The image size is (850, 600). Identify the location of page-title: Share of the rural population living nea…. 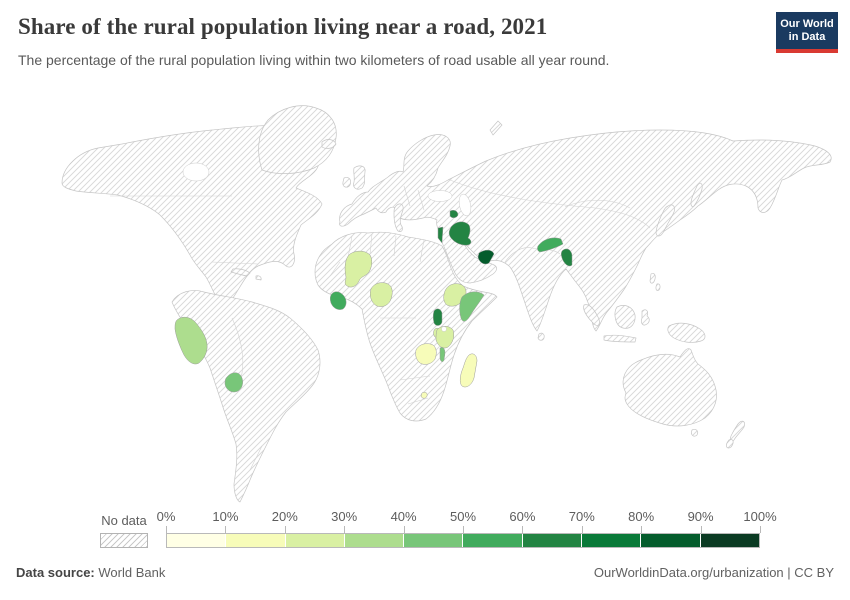
(283, 26).